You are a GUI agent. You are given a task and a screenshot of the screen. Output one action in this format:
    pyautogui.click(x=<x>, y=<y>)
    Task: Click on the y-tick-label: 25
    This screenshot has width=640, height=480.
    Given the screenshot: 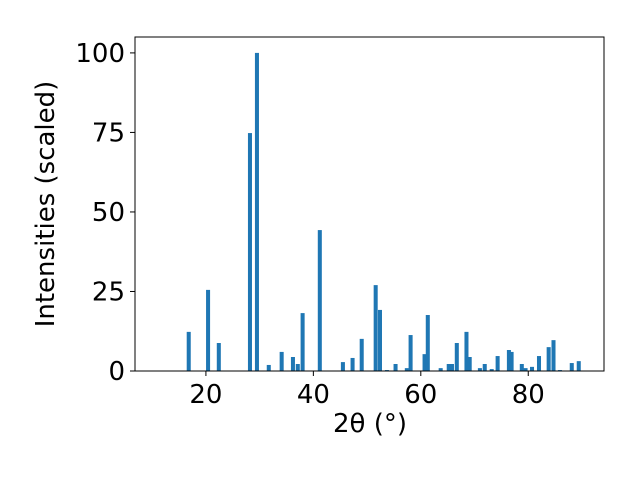 What is the action you would take?
    pyautogui.click(x=108, y=292)
    